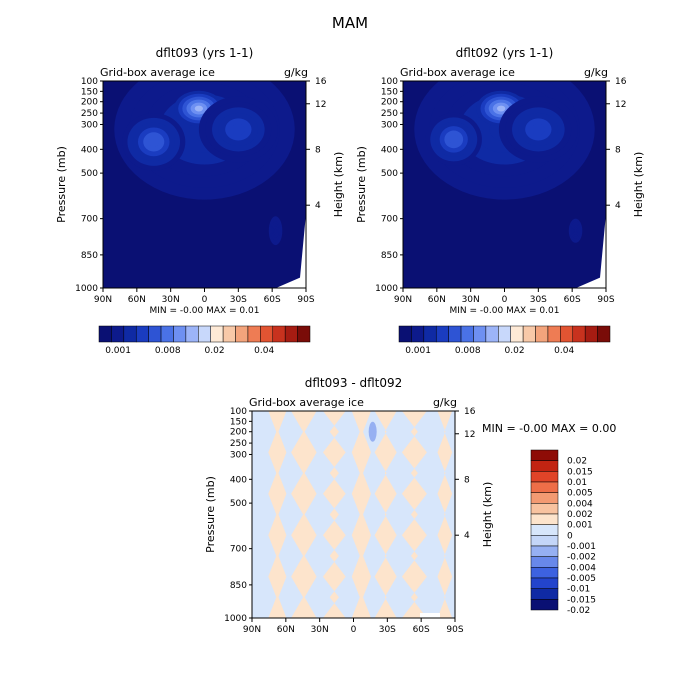 This screenshot has height=700, width=700. I want to click on colorbar-tick-label: -0.02, so click(578, 611).